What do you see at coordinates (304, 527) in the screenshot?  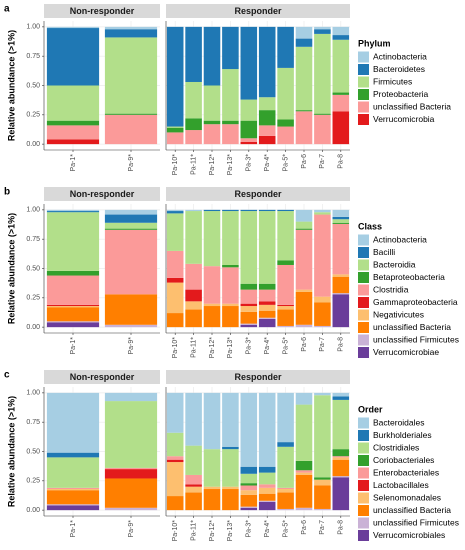 I see `x-tick-label: Pa-6` at bounding box center [304, 527].